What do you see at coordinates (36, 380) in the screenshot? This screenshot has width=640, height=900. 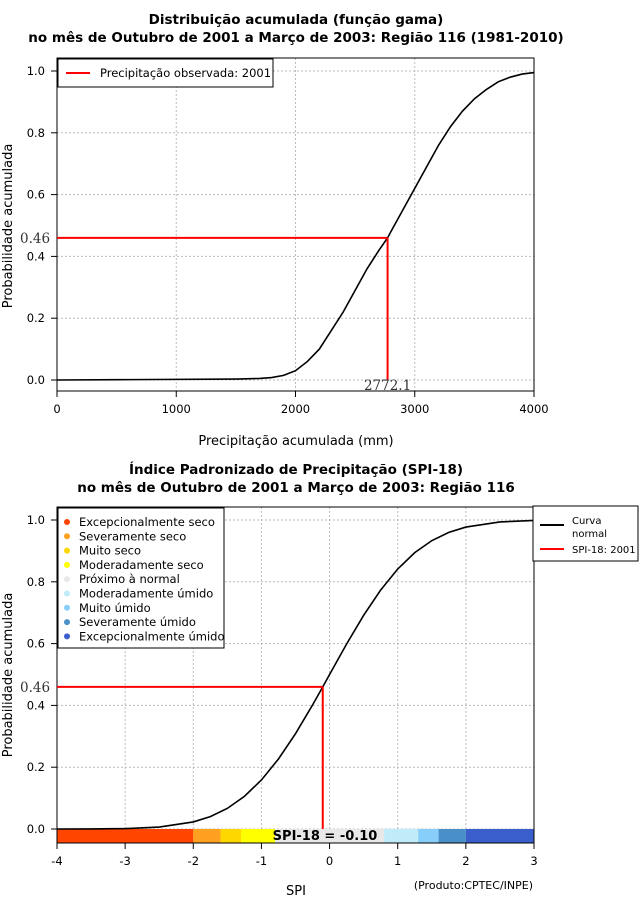 I see `c1-ytick-label: 0.0` at bounding box center [36, 380].